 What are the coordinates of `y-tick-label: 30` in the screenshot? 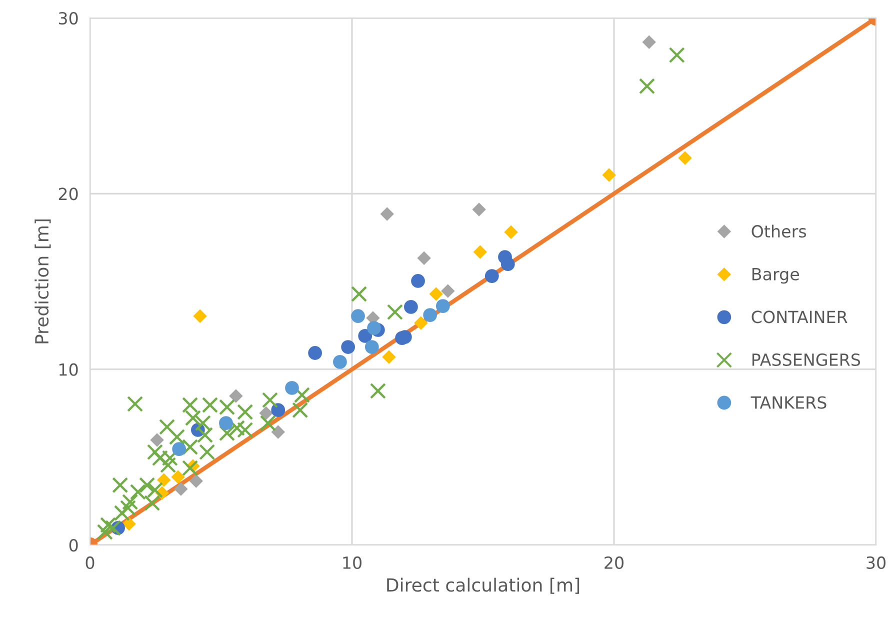 It's located at (68, 18).